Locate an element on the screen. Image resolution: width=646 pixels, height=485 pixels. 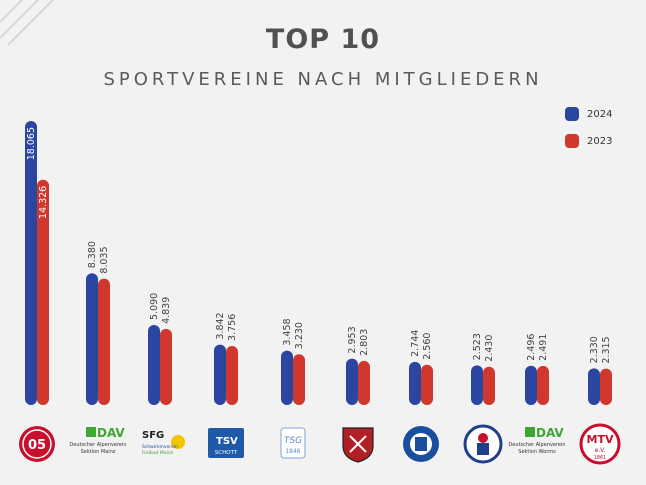
legend-label-2023: 2023 is located at coordinates (600, 141).